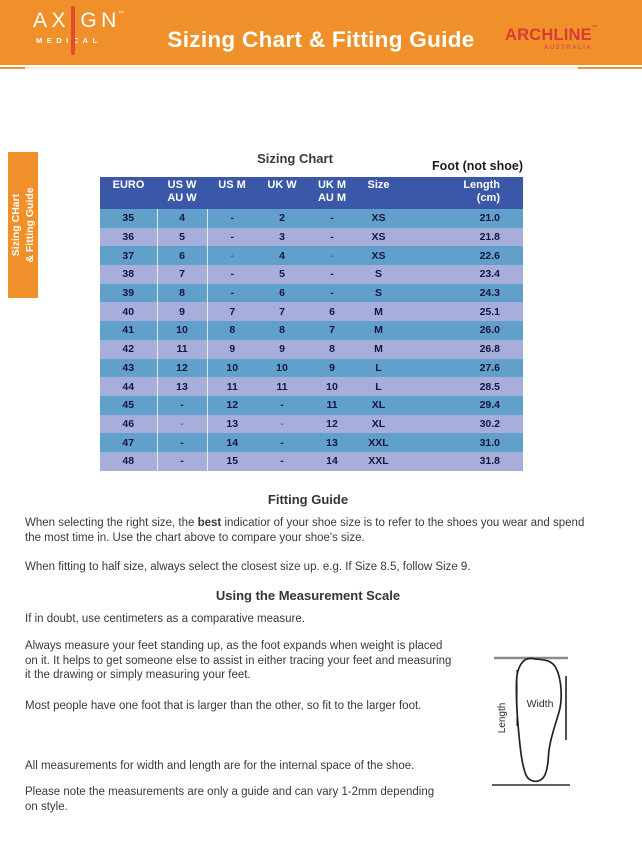  I want to click on table-cell: 26.8, so click(489, 349).